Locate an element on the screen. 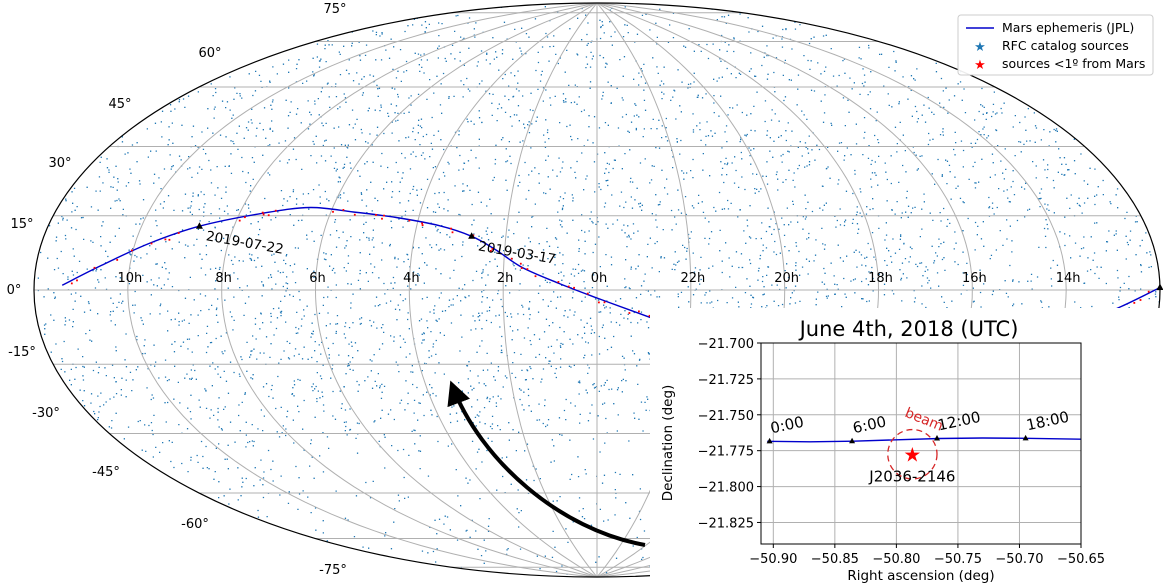 This screenshot has width=1163, height=586. dec-tick-label: -30° is located at coordinates (46, 413).